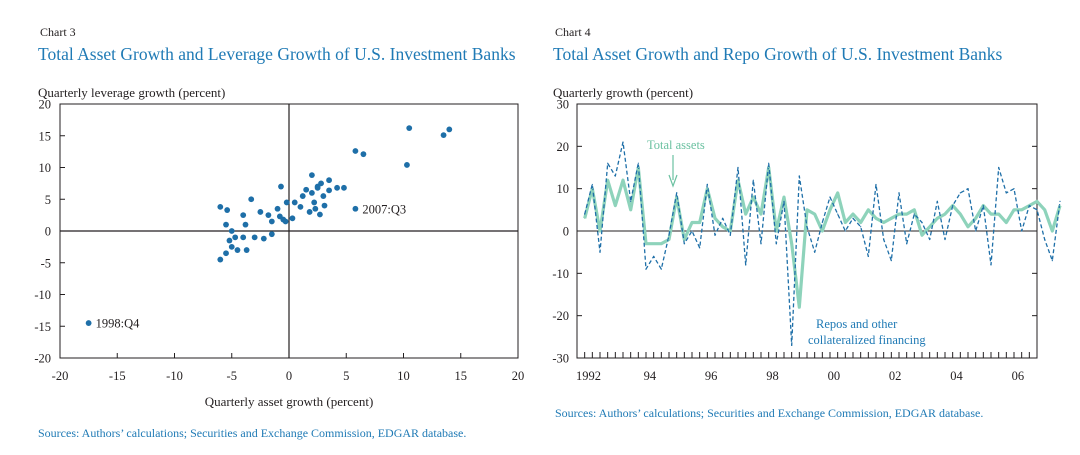 Image resolution: width=1080 pixels, height=455 pixels. I want to click on chart-3-x-ticks: -20 -15 -10 -5 0 5 10 15 20, so click(288, 368).